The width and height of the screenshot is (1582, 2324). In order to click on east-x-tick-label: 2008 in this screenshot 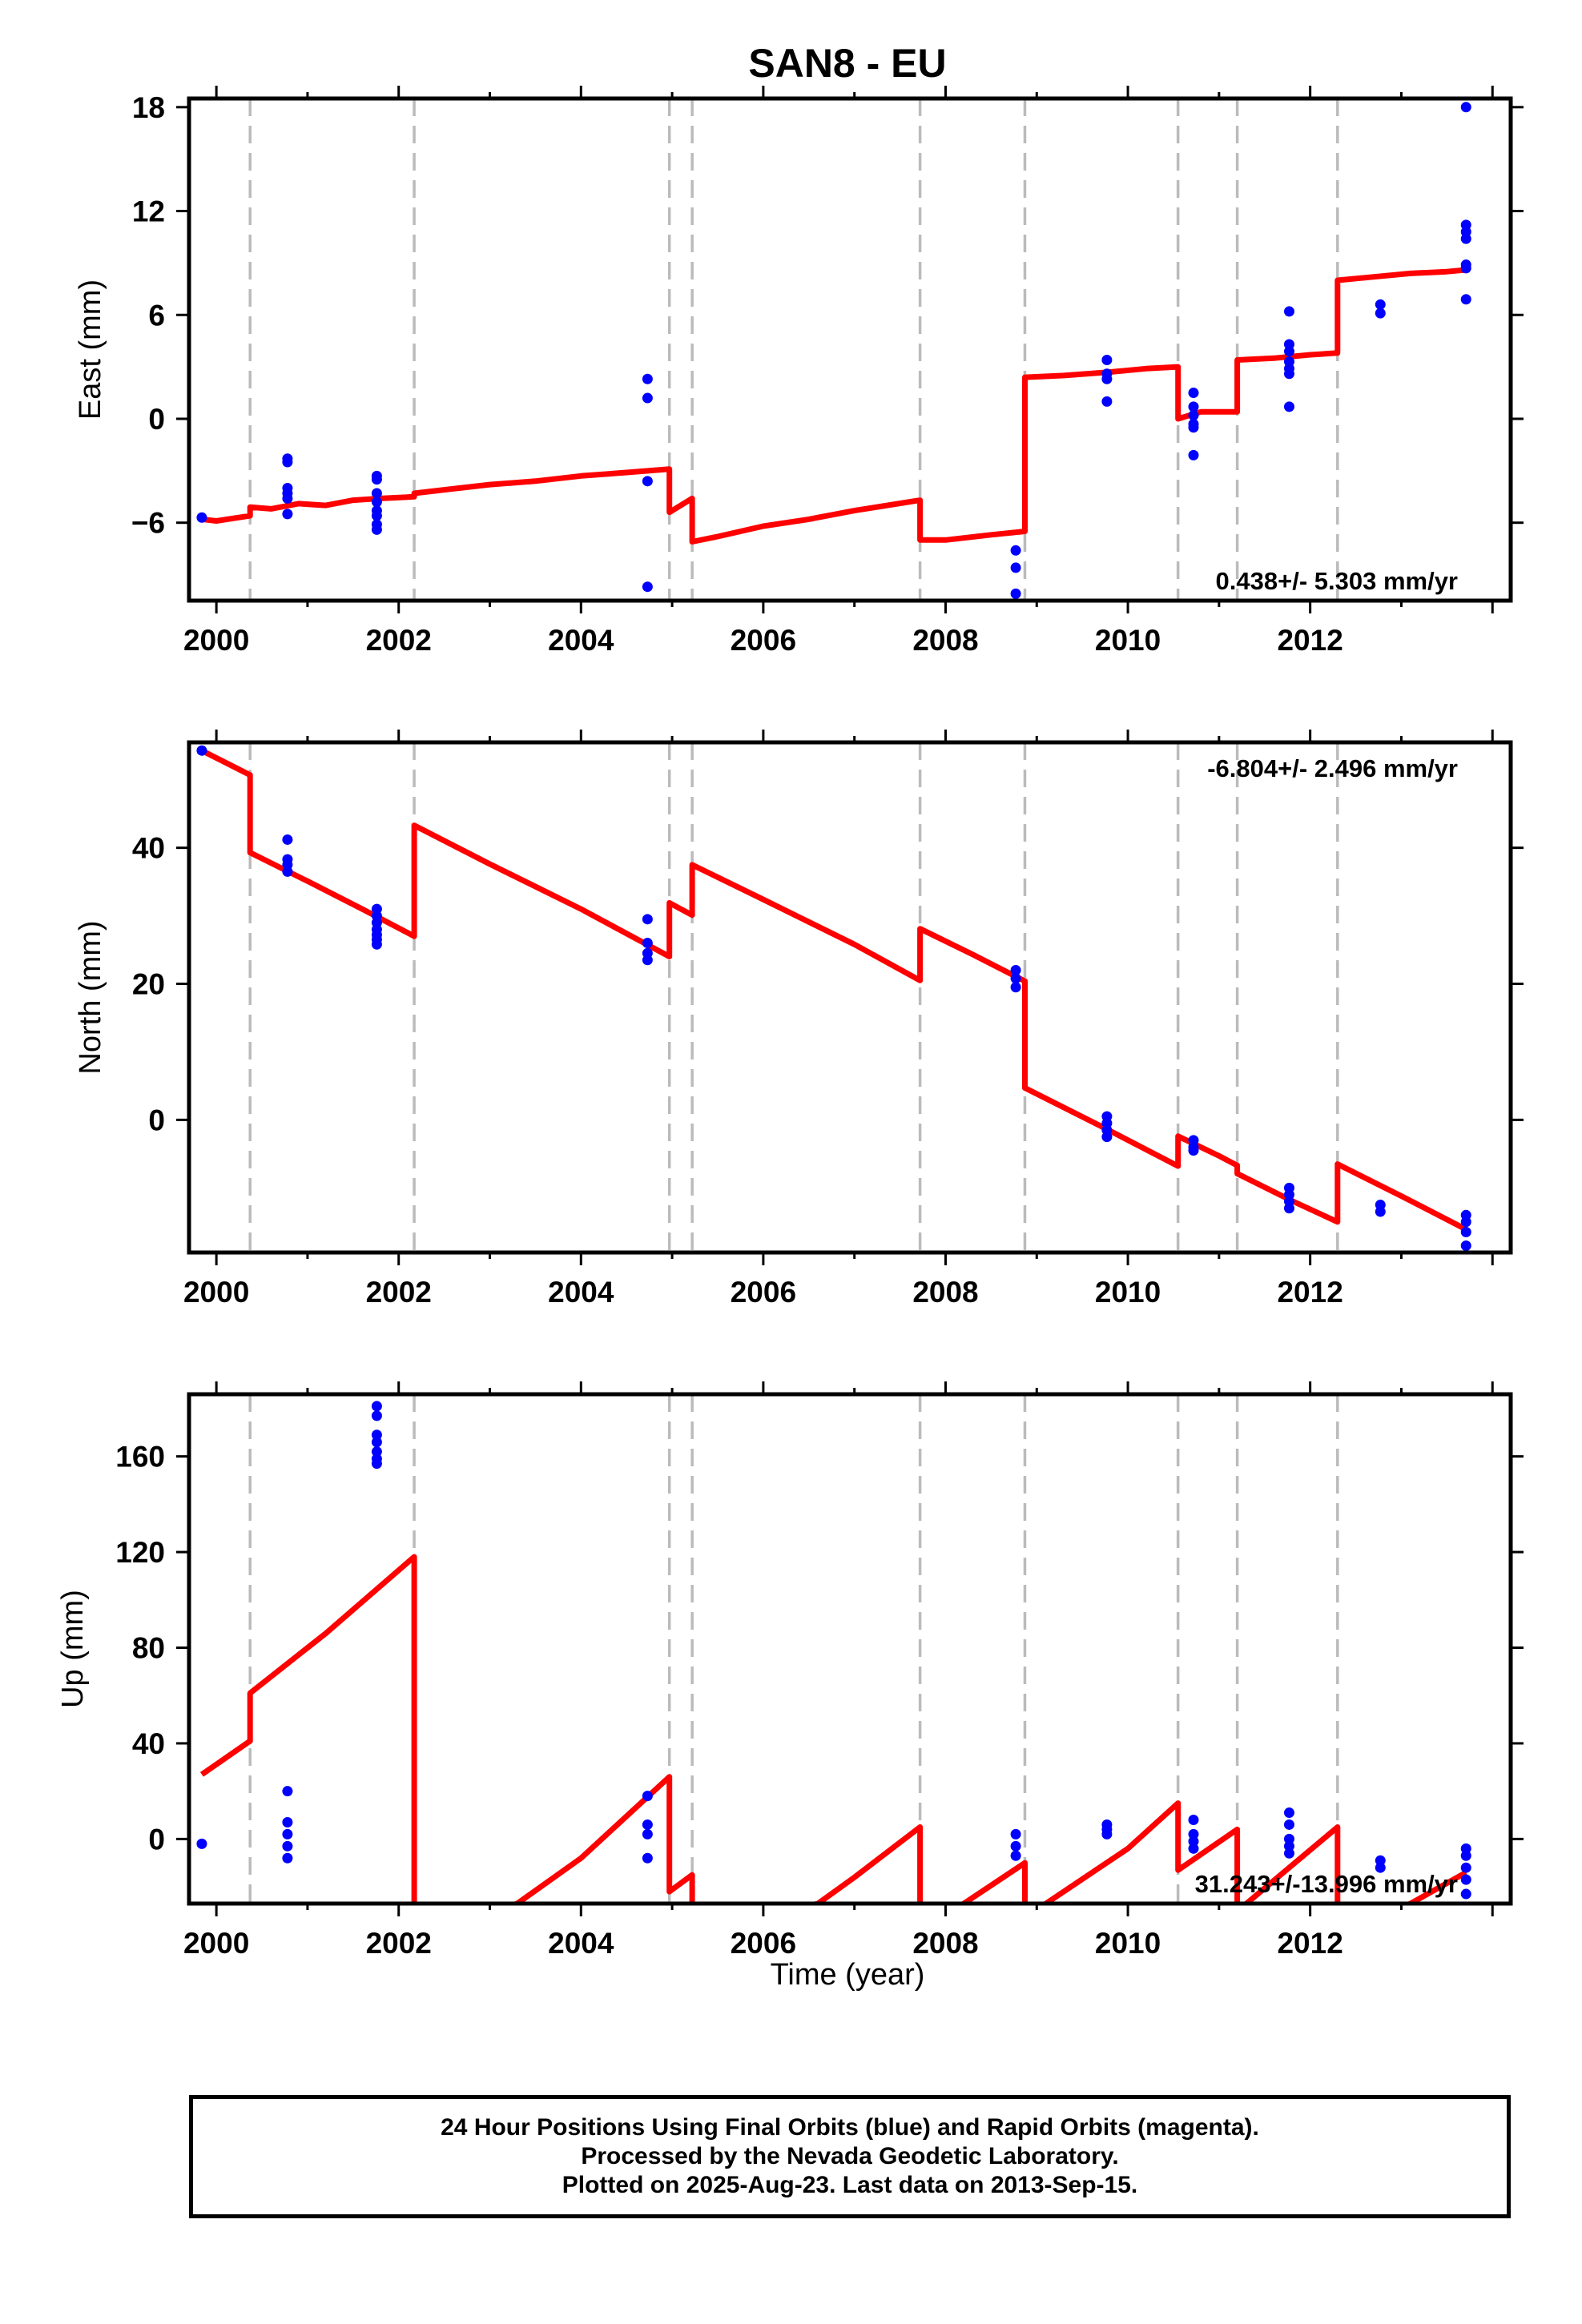, I will do `click(945, 640)`.